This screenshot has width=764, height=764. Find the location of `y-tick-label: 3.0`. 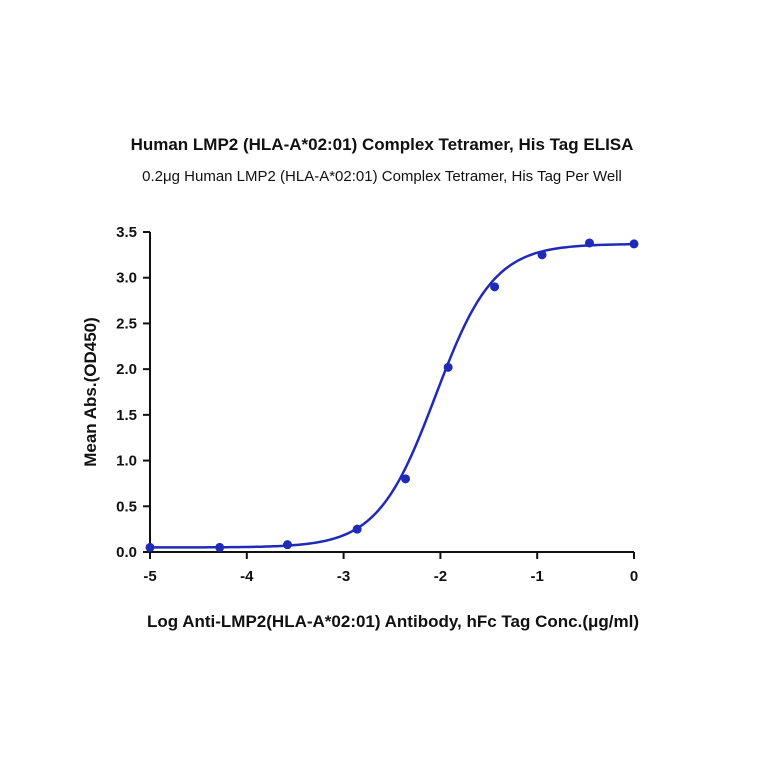

y-tick-label: 3.0 is located at coordinates (126, 278).